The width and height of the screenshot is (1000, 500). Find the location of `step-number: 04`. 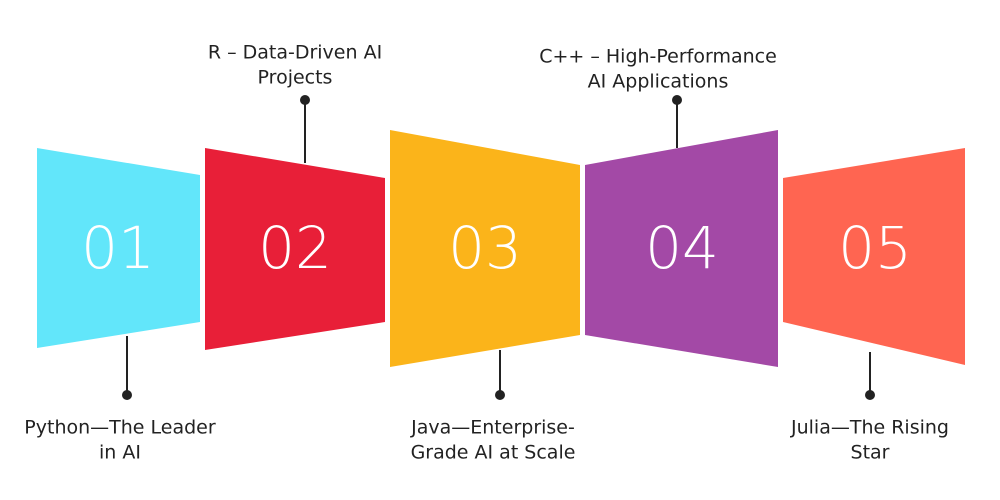

step-number: 04 is located at coordinates (682, 248).